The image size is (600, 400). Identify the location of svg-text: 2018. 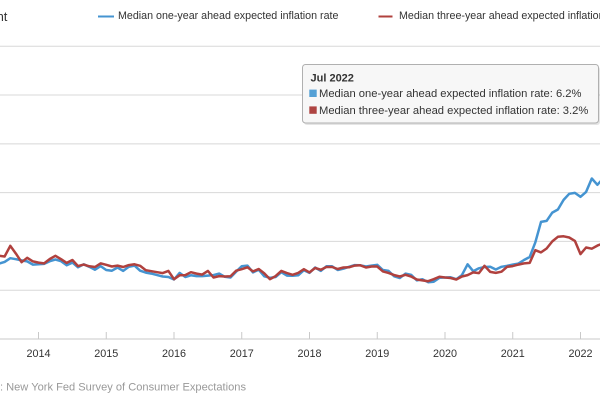
(309, 354).